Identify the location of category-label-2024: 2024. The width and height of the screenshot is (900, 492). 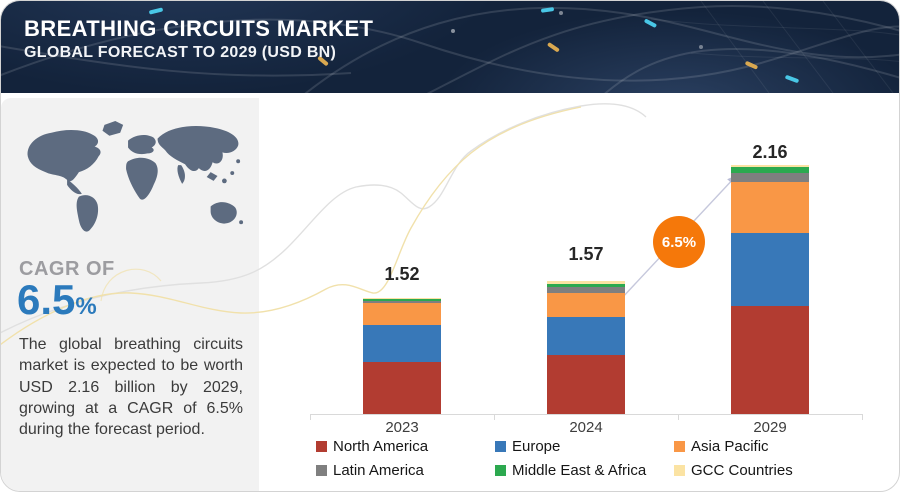
(586, 427).